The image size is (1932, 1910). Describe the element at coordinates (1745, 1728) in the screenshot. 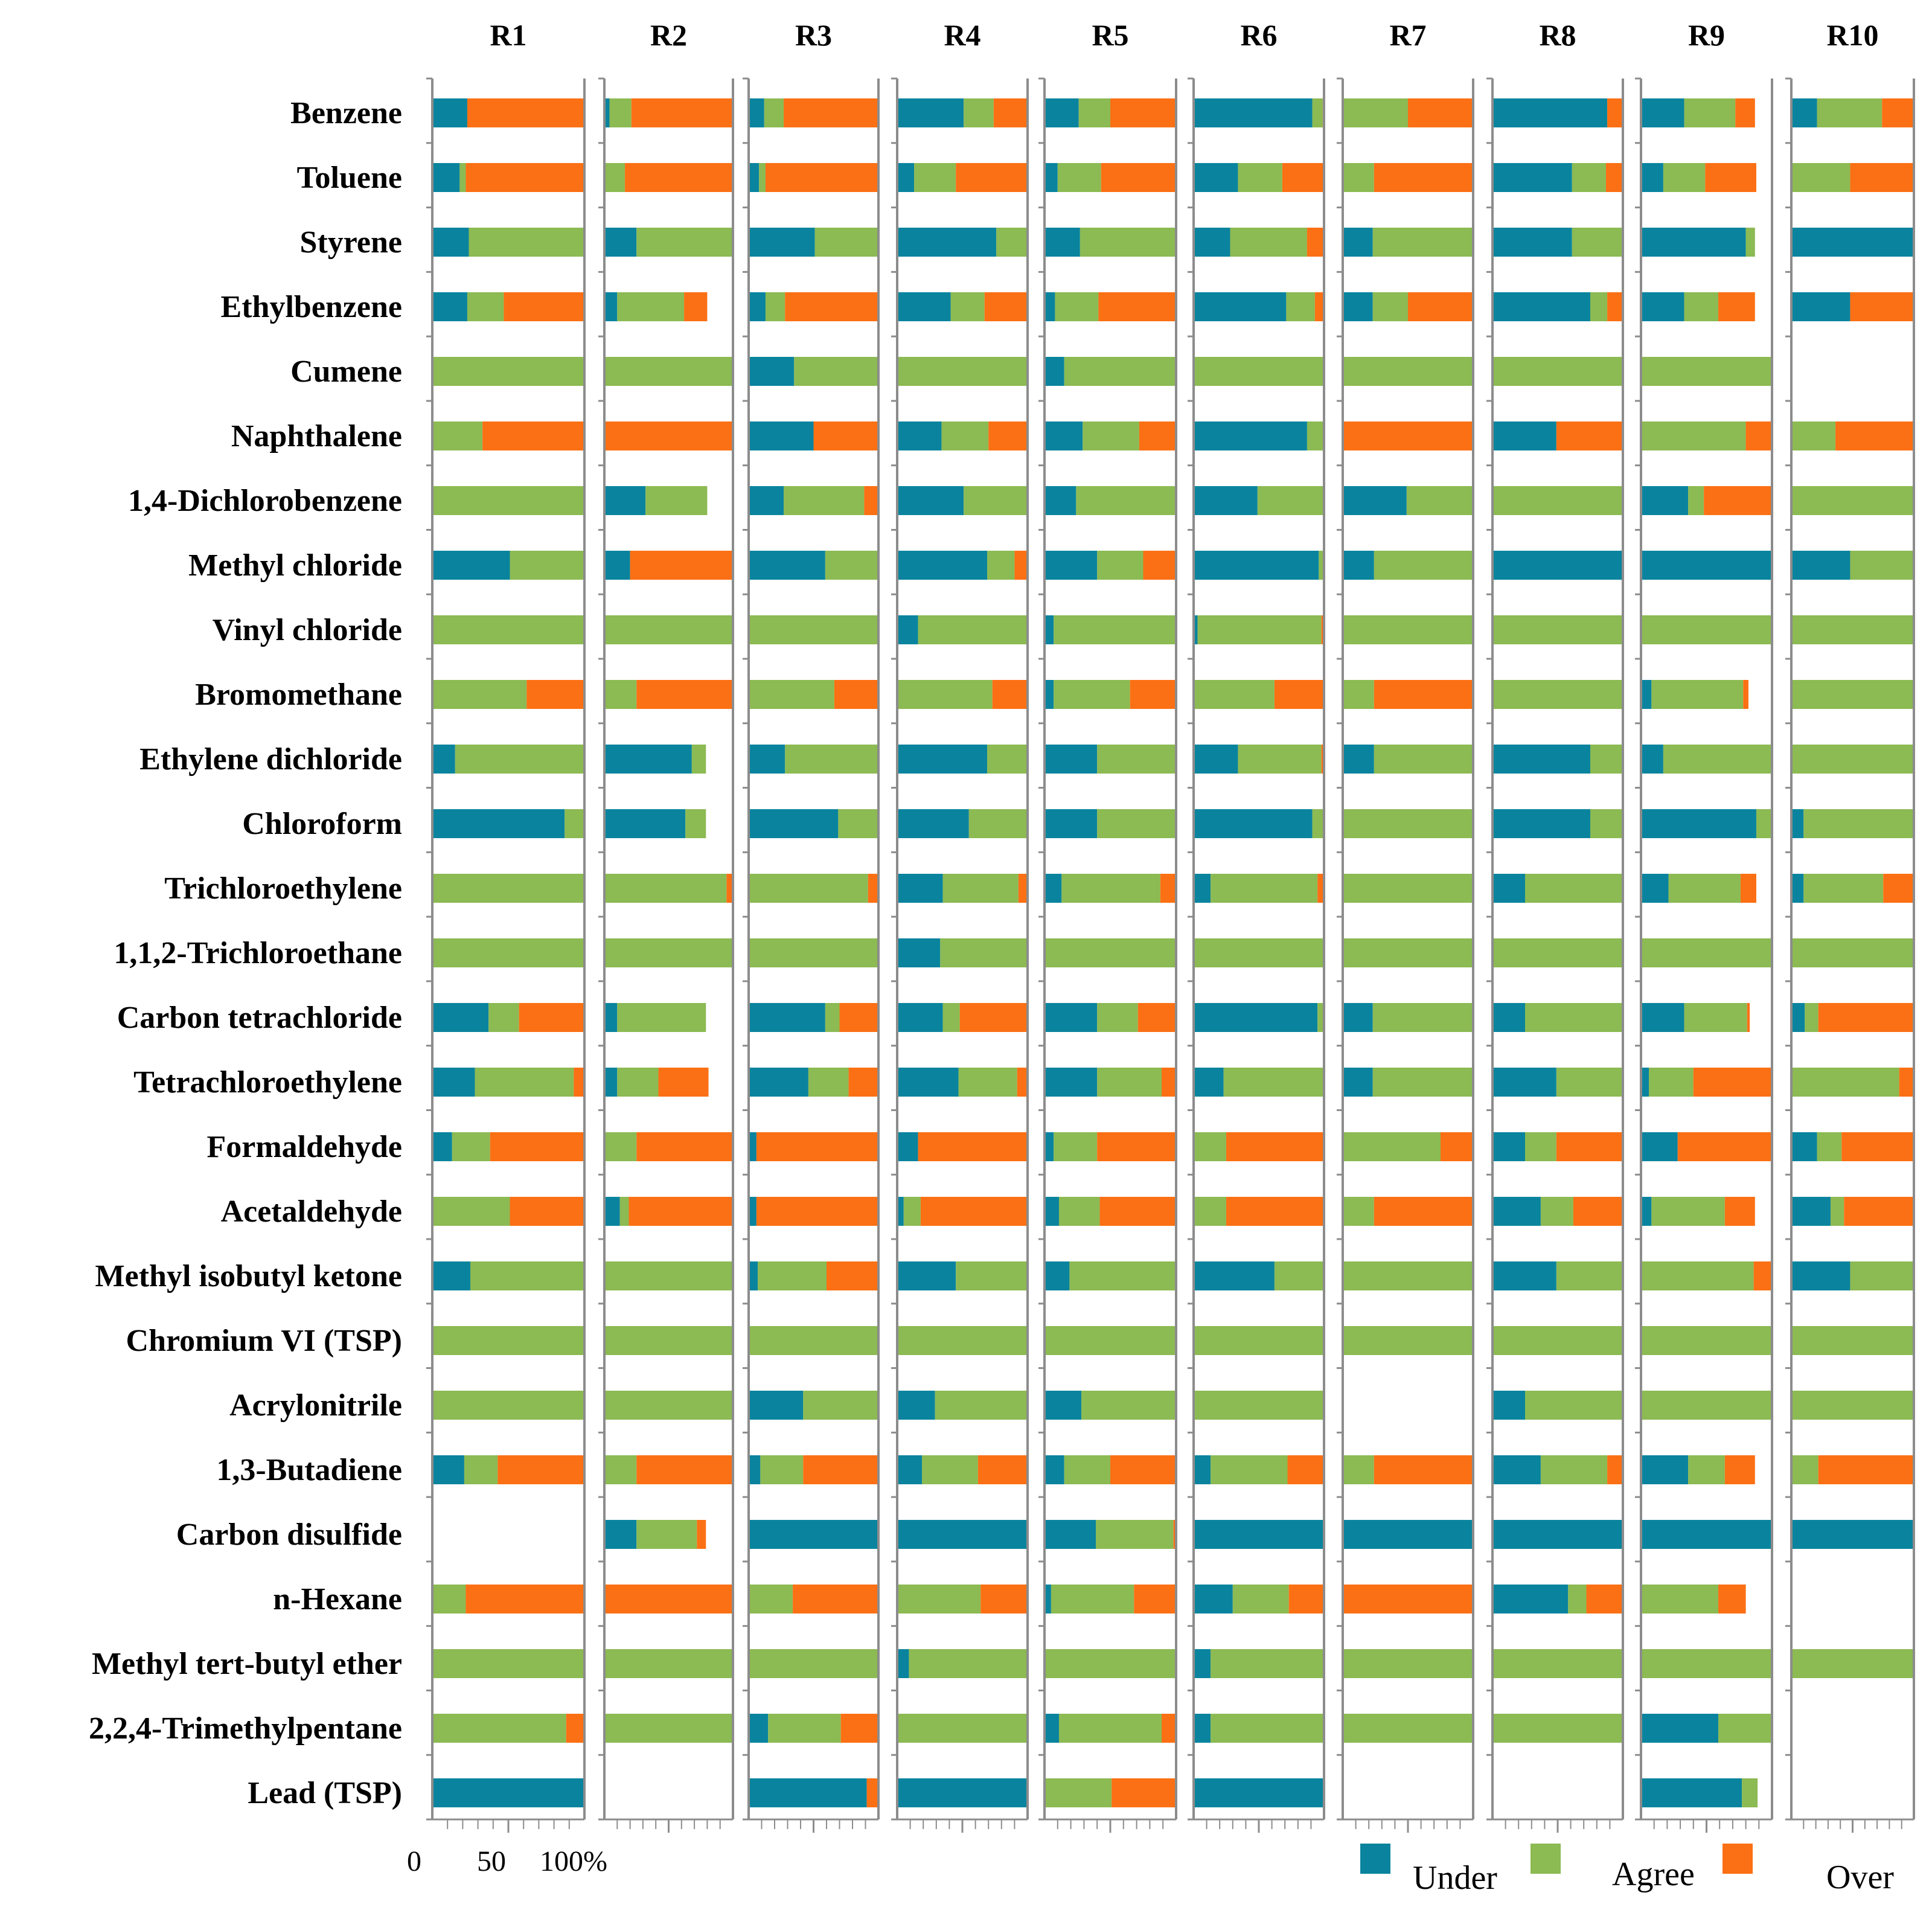

I see `bar-r9-2-2-4-trimethylpentane-agree` at that location.